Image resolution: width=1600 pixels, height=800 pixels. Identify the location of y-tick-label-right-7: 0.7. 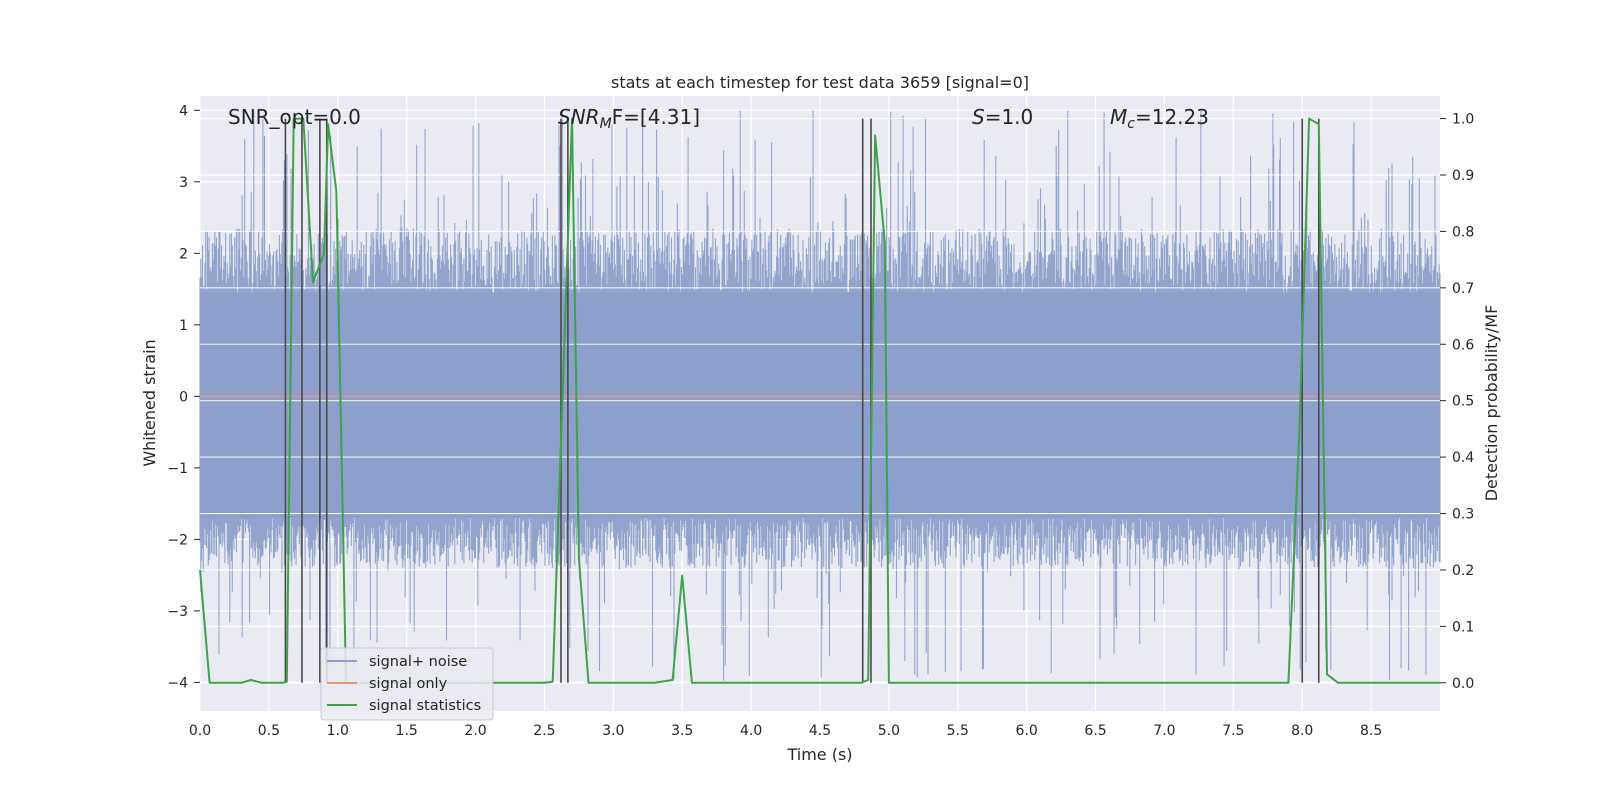
(1463, 289).